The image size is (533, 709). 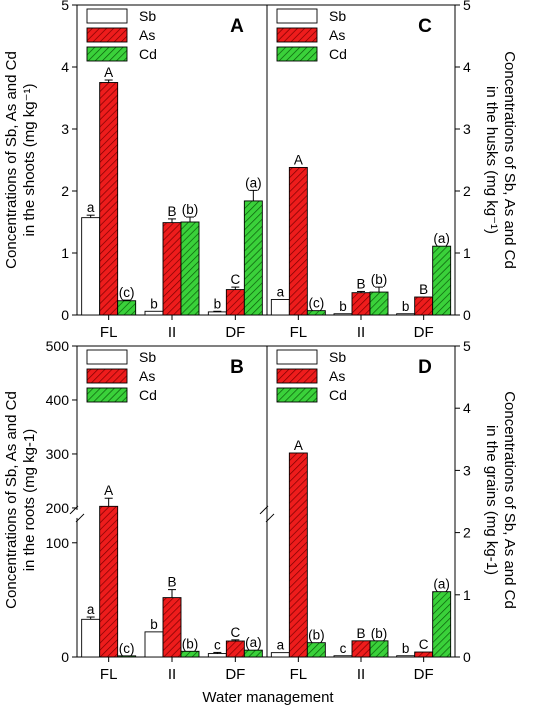 I want to click on y-tick-label: 100, so click(x=58, y=543).